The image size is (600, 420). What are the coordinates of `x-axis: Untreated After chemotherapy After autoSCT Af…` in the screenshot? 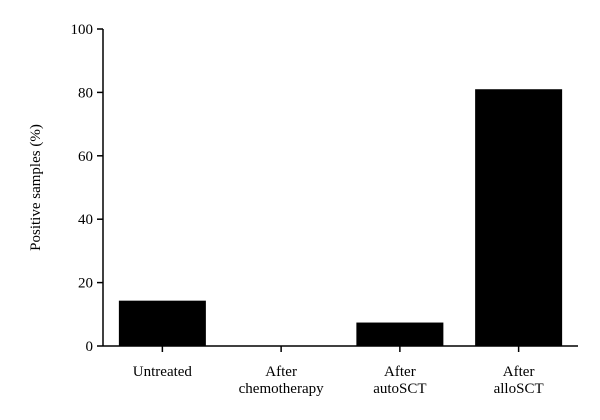 It's located at (340, 371).